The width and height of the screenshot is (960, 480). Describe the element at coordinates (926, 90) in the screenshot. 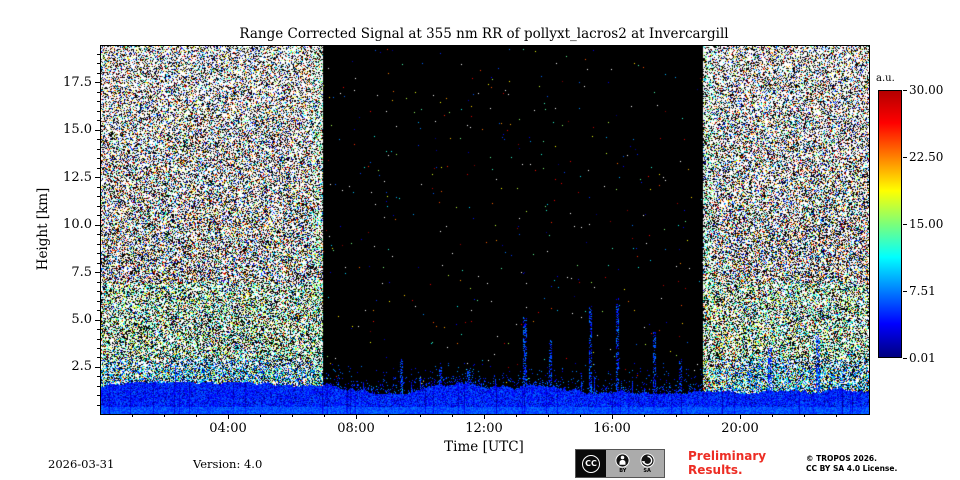

I see `colorbar-tick-label: 30.00` at that location.